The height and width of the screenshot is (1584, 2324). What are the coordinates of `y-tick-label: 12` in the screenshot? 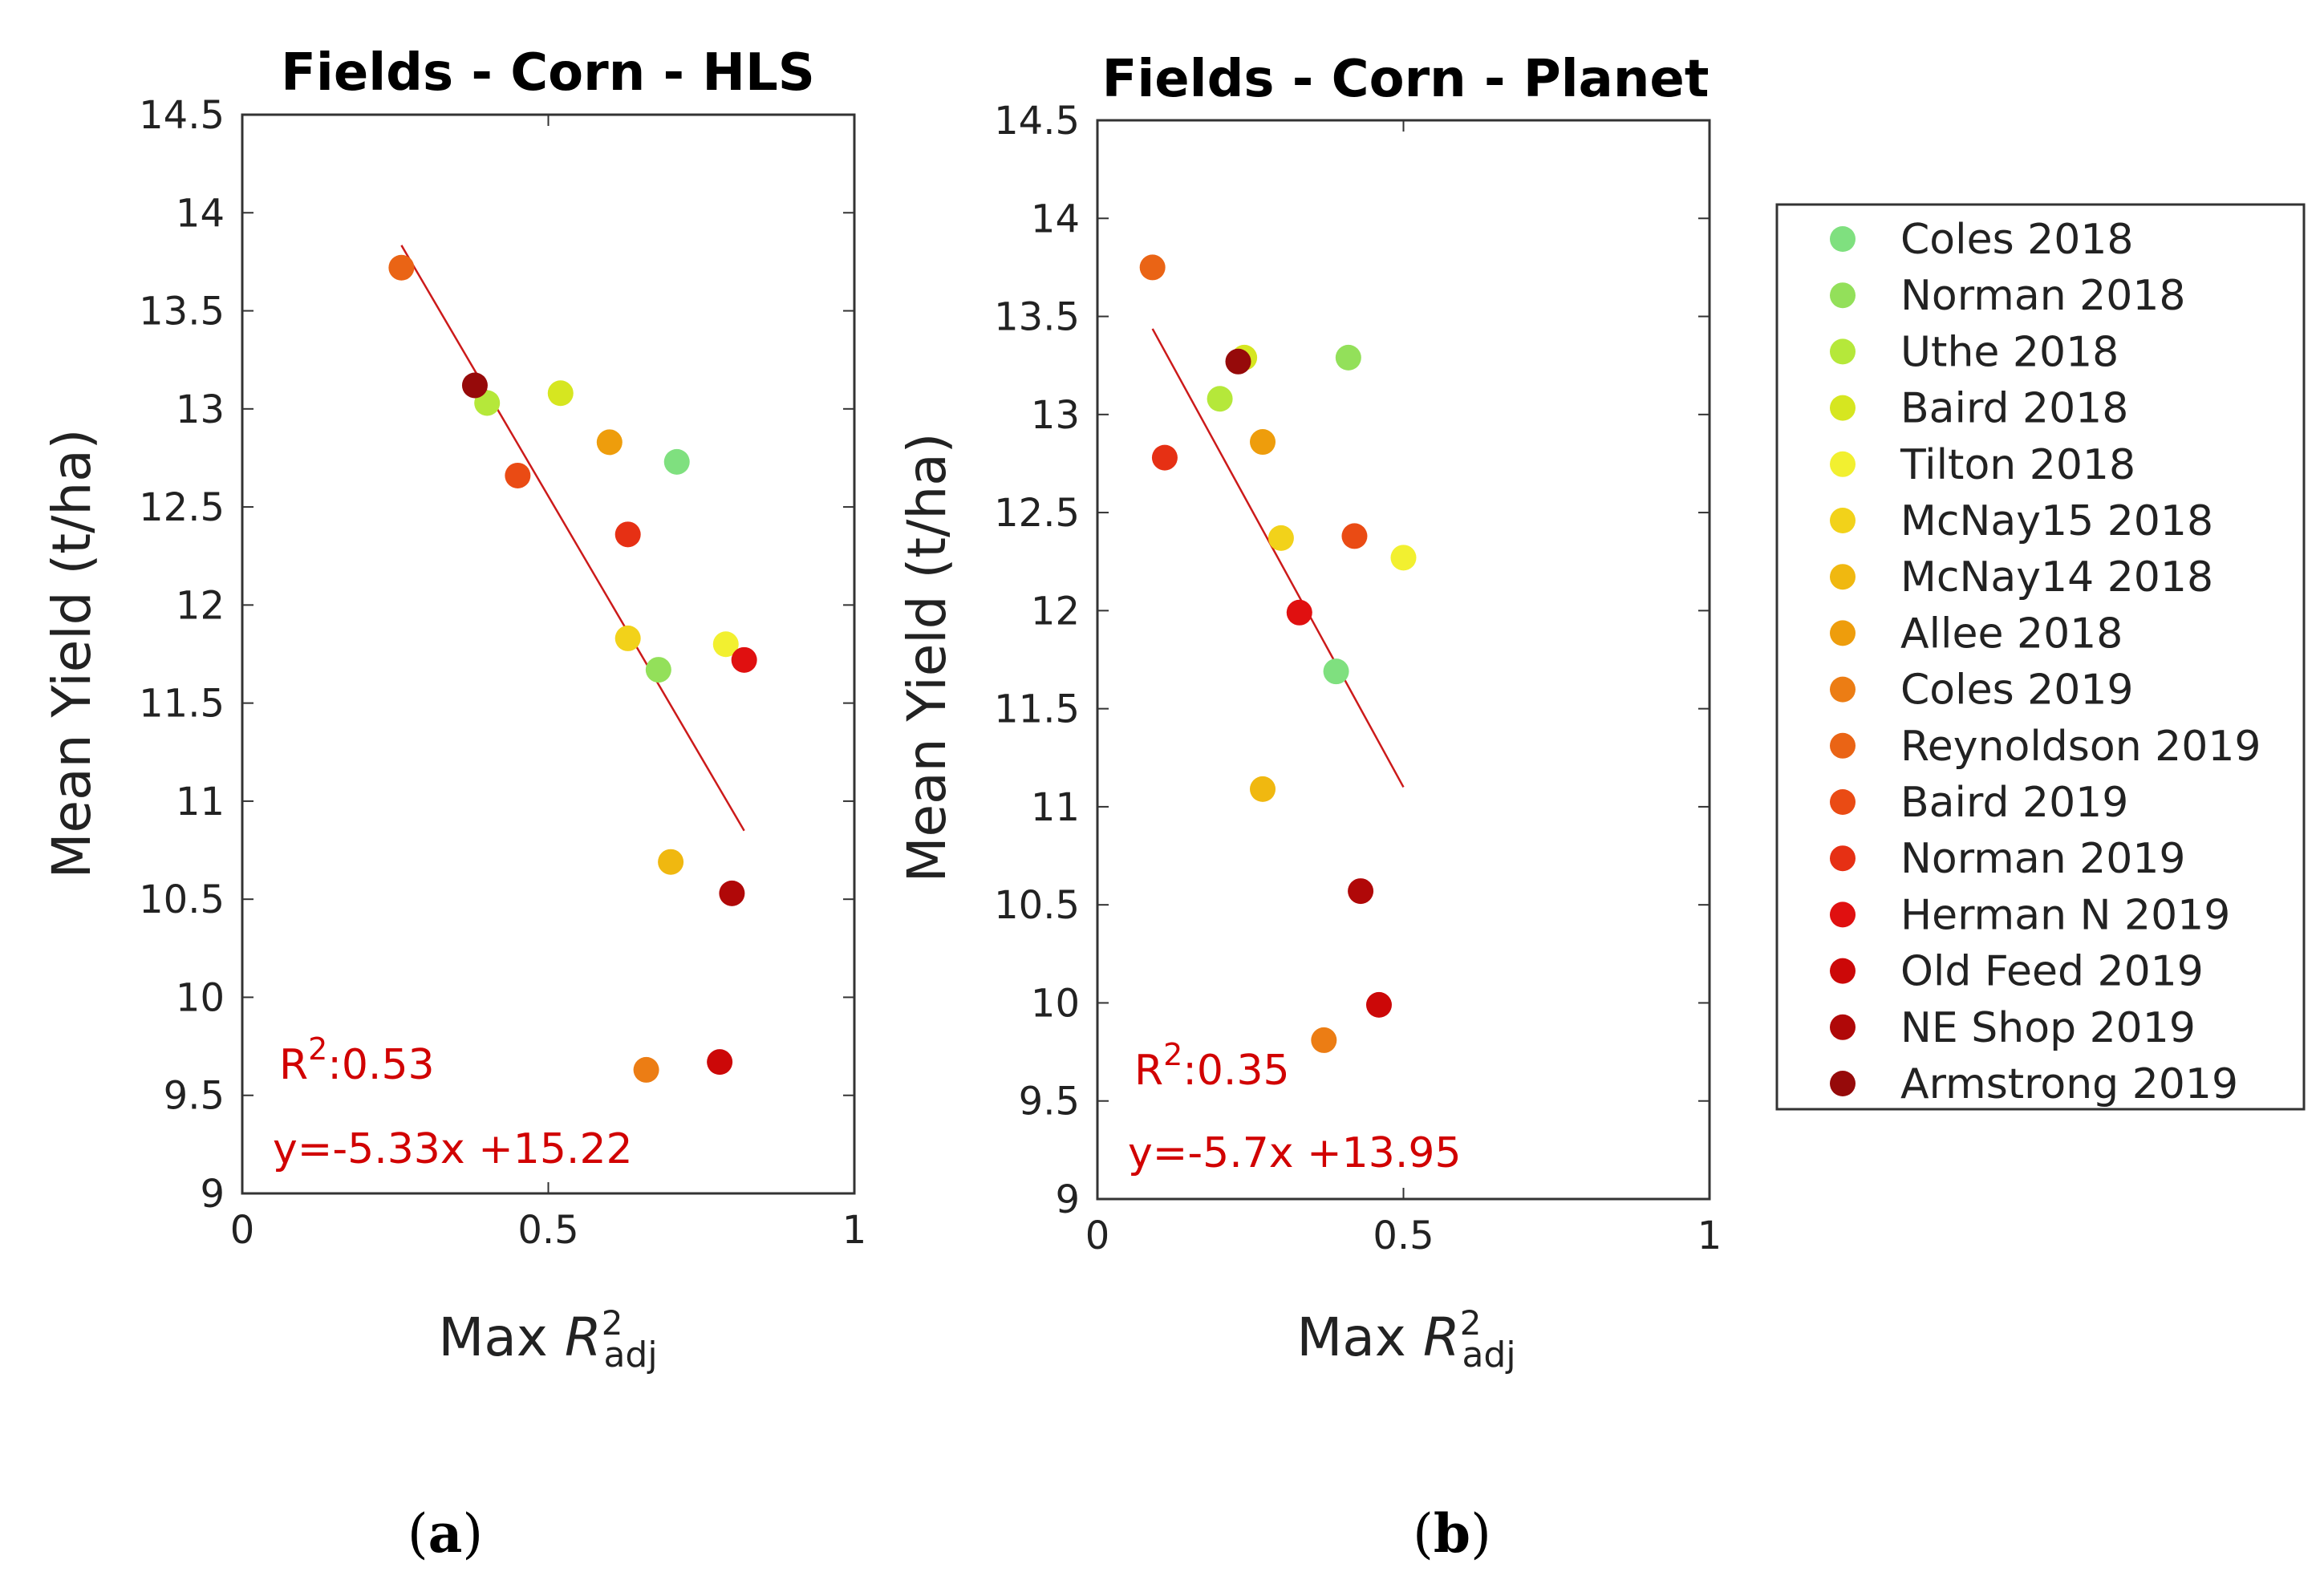 It's located at (1055, 611).